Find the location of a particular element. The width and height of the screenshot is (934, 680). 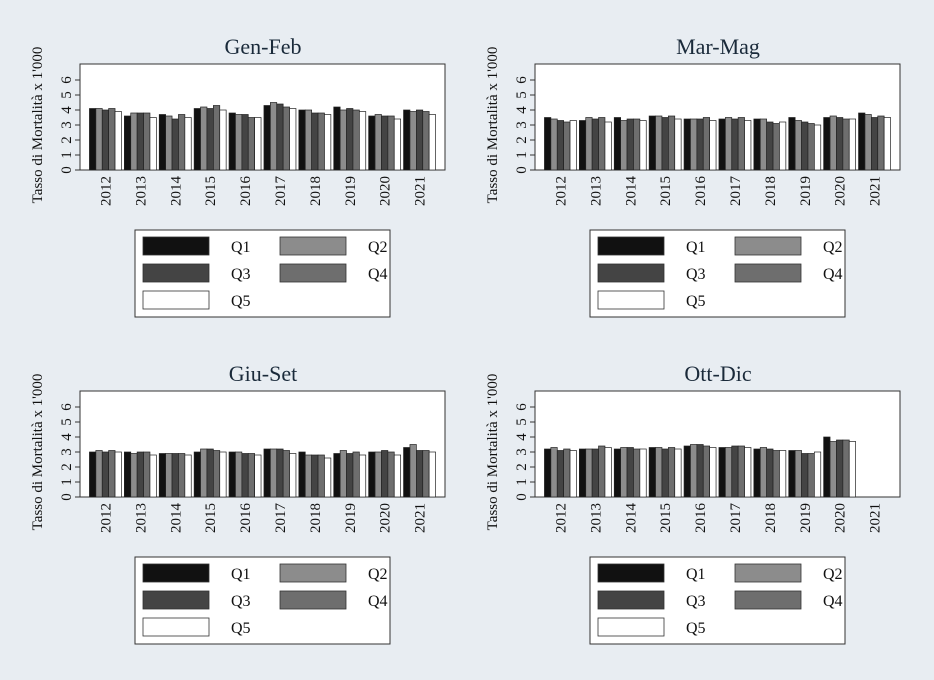

bar-q5-2017 is located at coordinates (293, 475).